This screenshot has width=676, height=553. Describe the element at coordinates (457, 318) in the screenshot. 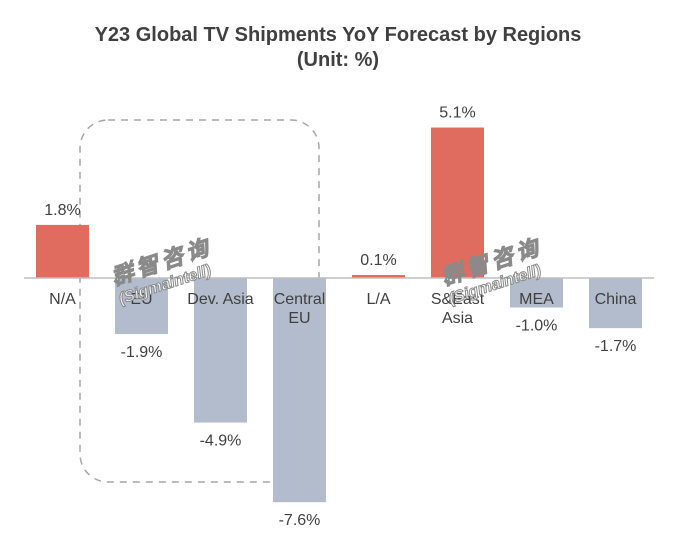

I see `category-label-line: Asia` at that location.